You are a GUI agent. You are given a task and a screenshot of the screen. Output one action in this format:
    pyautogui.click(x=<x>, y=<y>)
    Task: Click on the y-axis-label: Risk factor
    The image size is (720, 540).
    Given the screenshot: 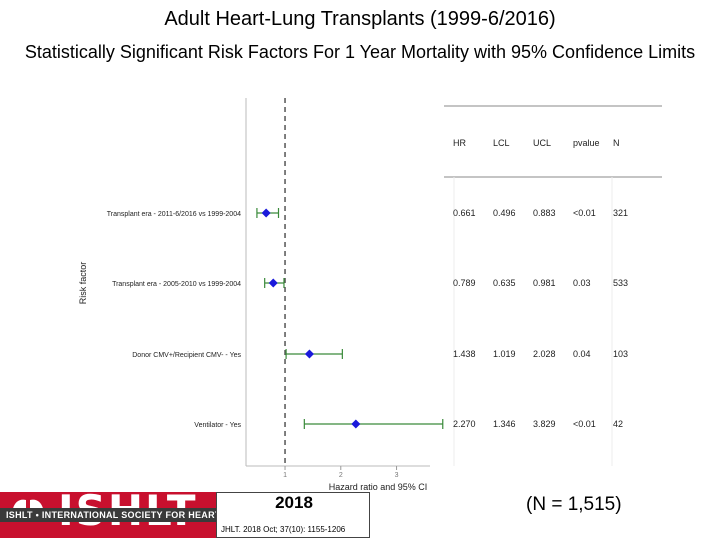 What is the action you would take?
    pyautogui.click(x=83, y=283)
    